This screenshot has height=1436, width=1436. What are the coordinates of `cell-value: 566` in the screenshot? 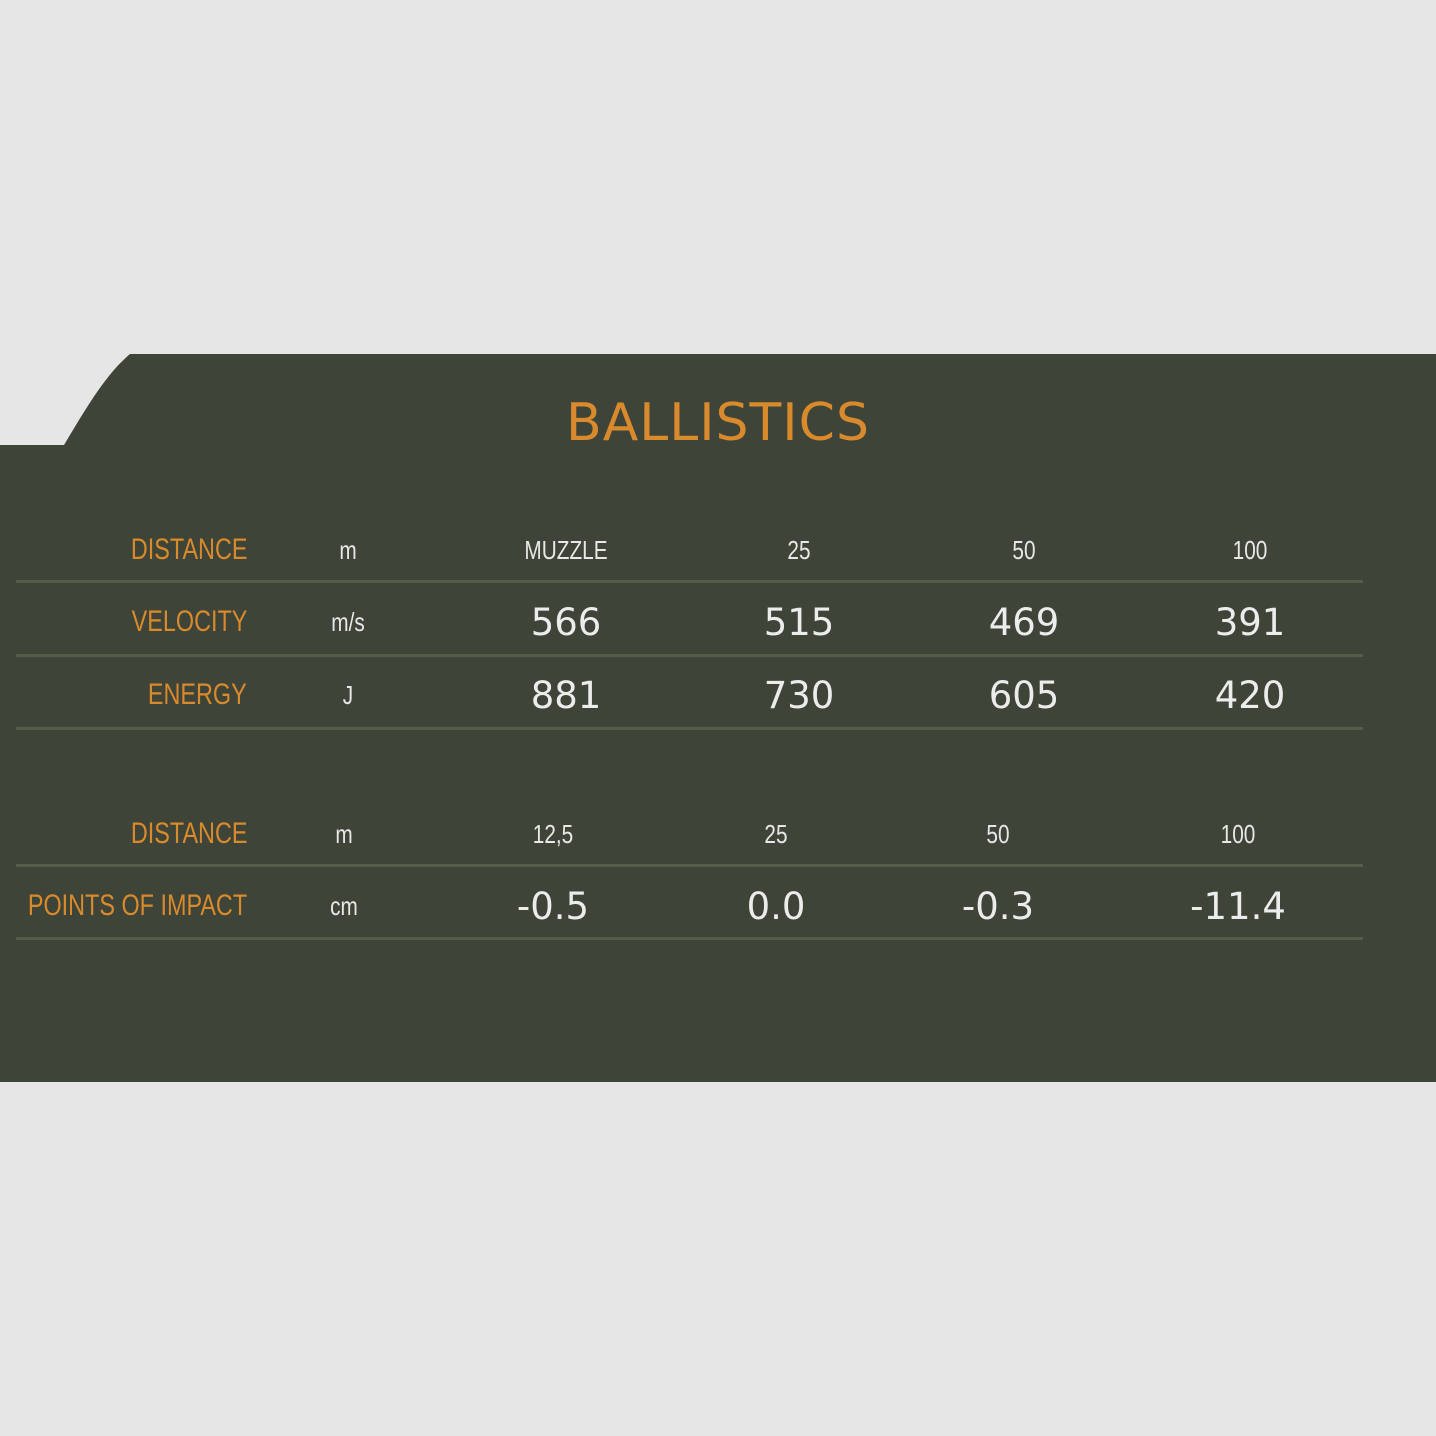 It's located at (566, 622).